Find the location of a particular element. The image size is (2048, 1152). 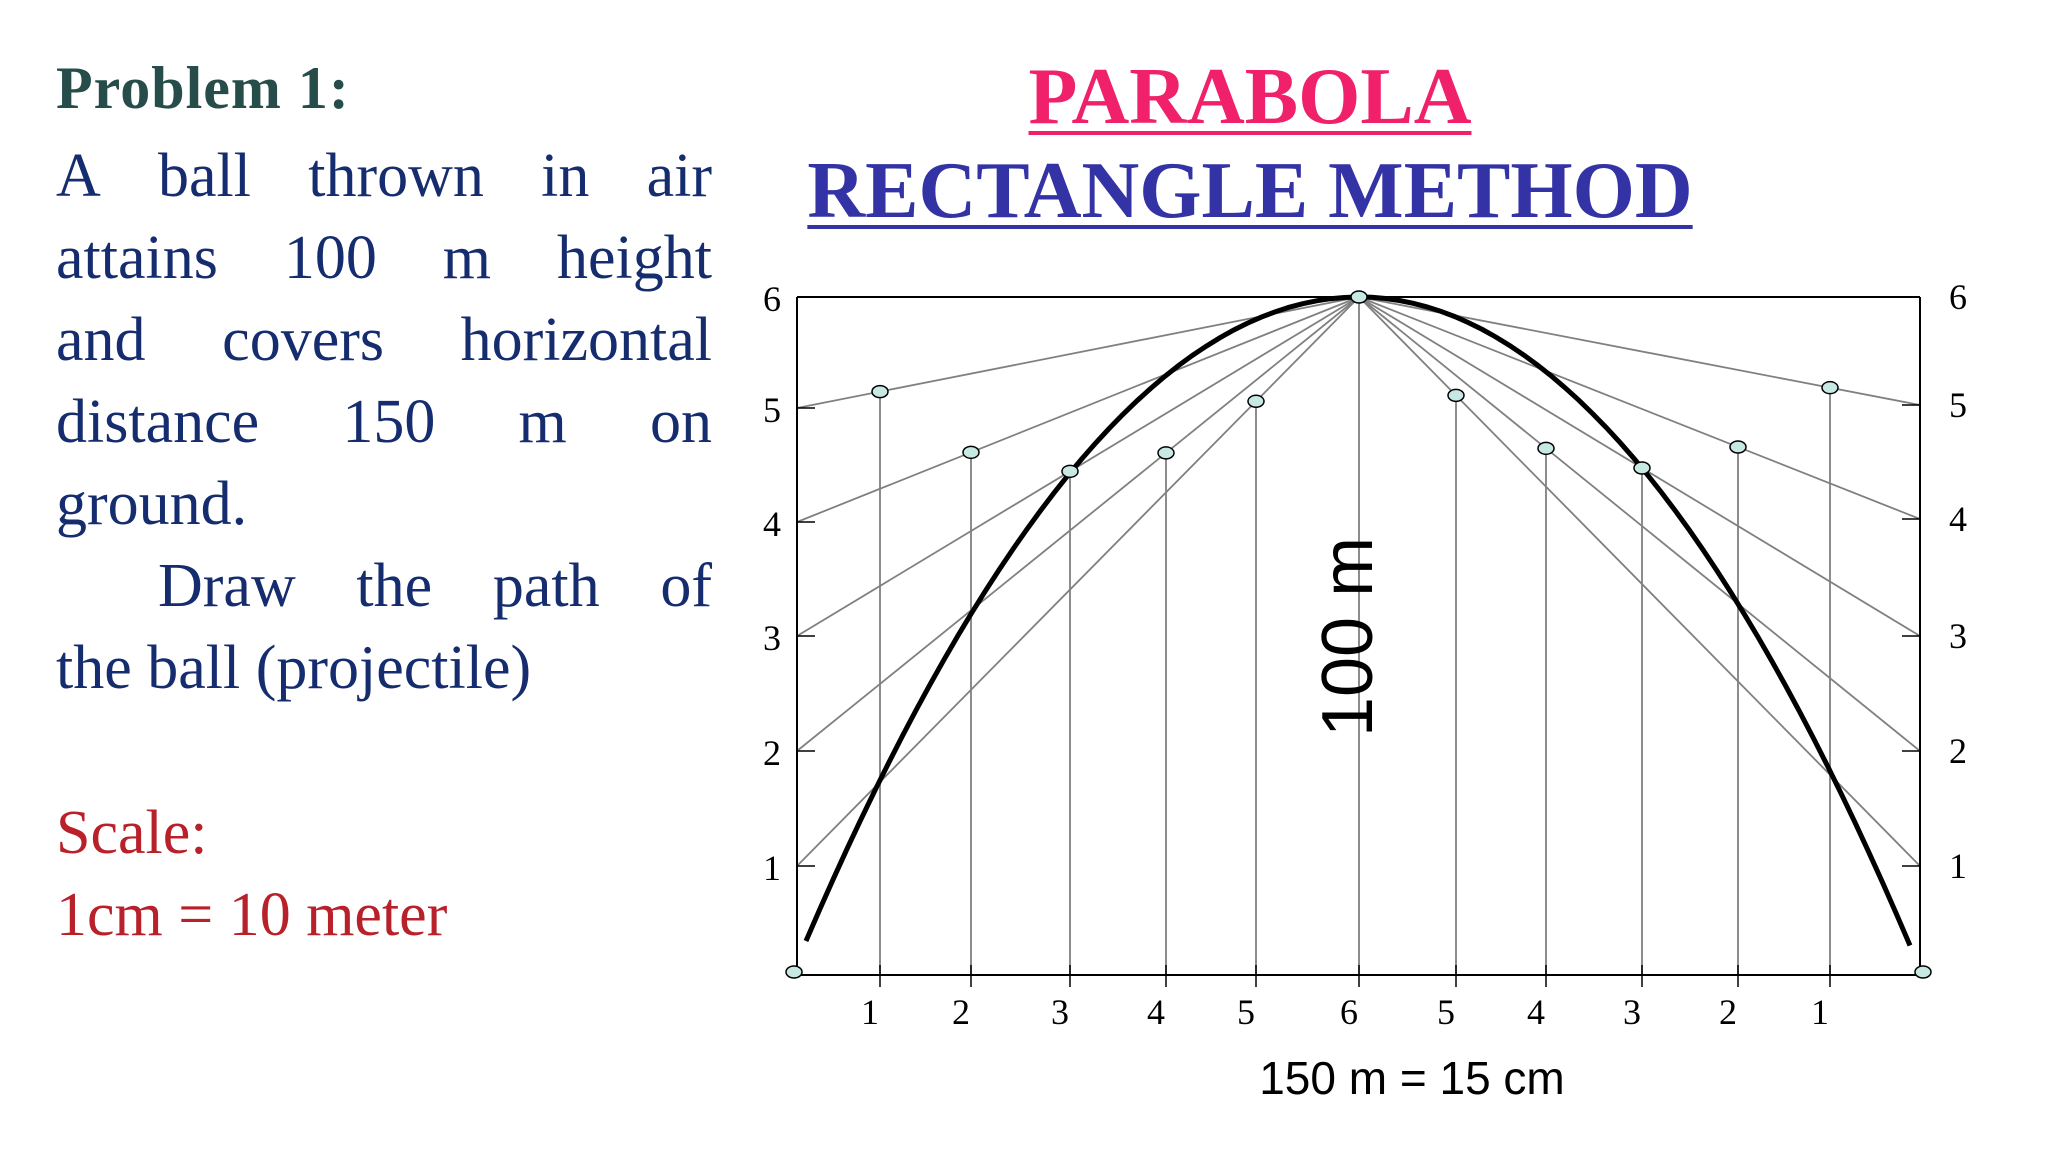

word: distance is located at coordinates (158, 422).